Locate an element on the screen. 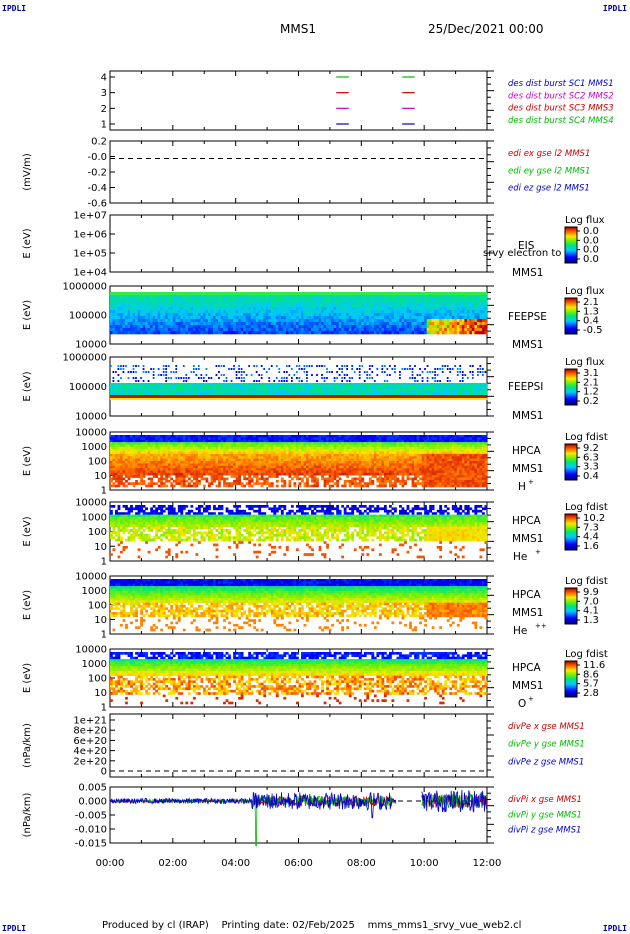  y-tick-label: 1 is located at coordinates (104, 491).